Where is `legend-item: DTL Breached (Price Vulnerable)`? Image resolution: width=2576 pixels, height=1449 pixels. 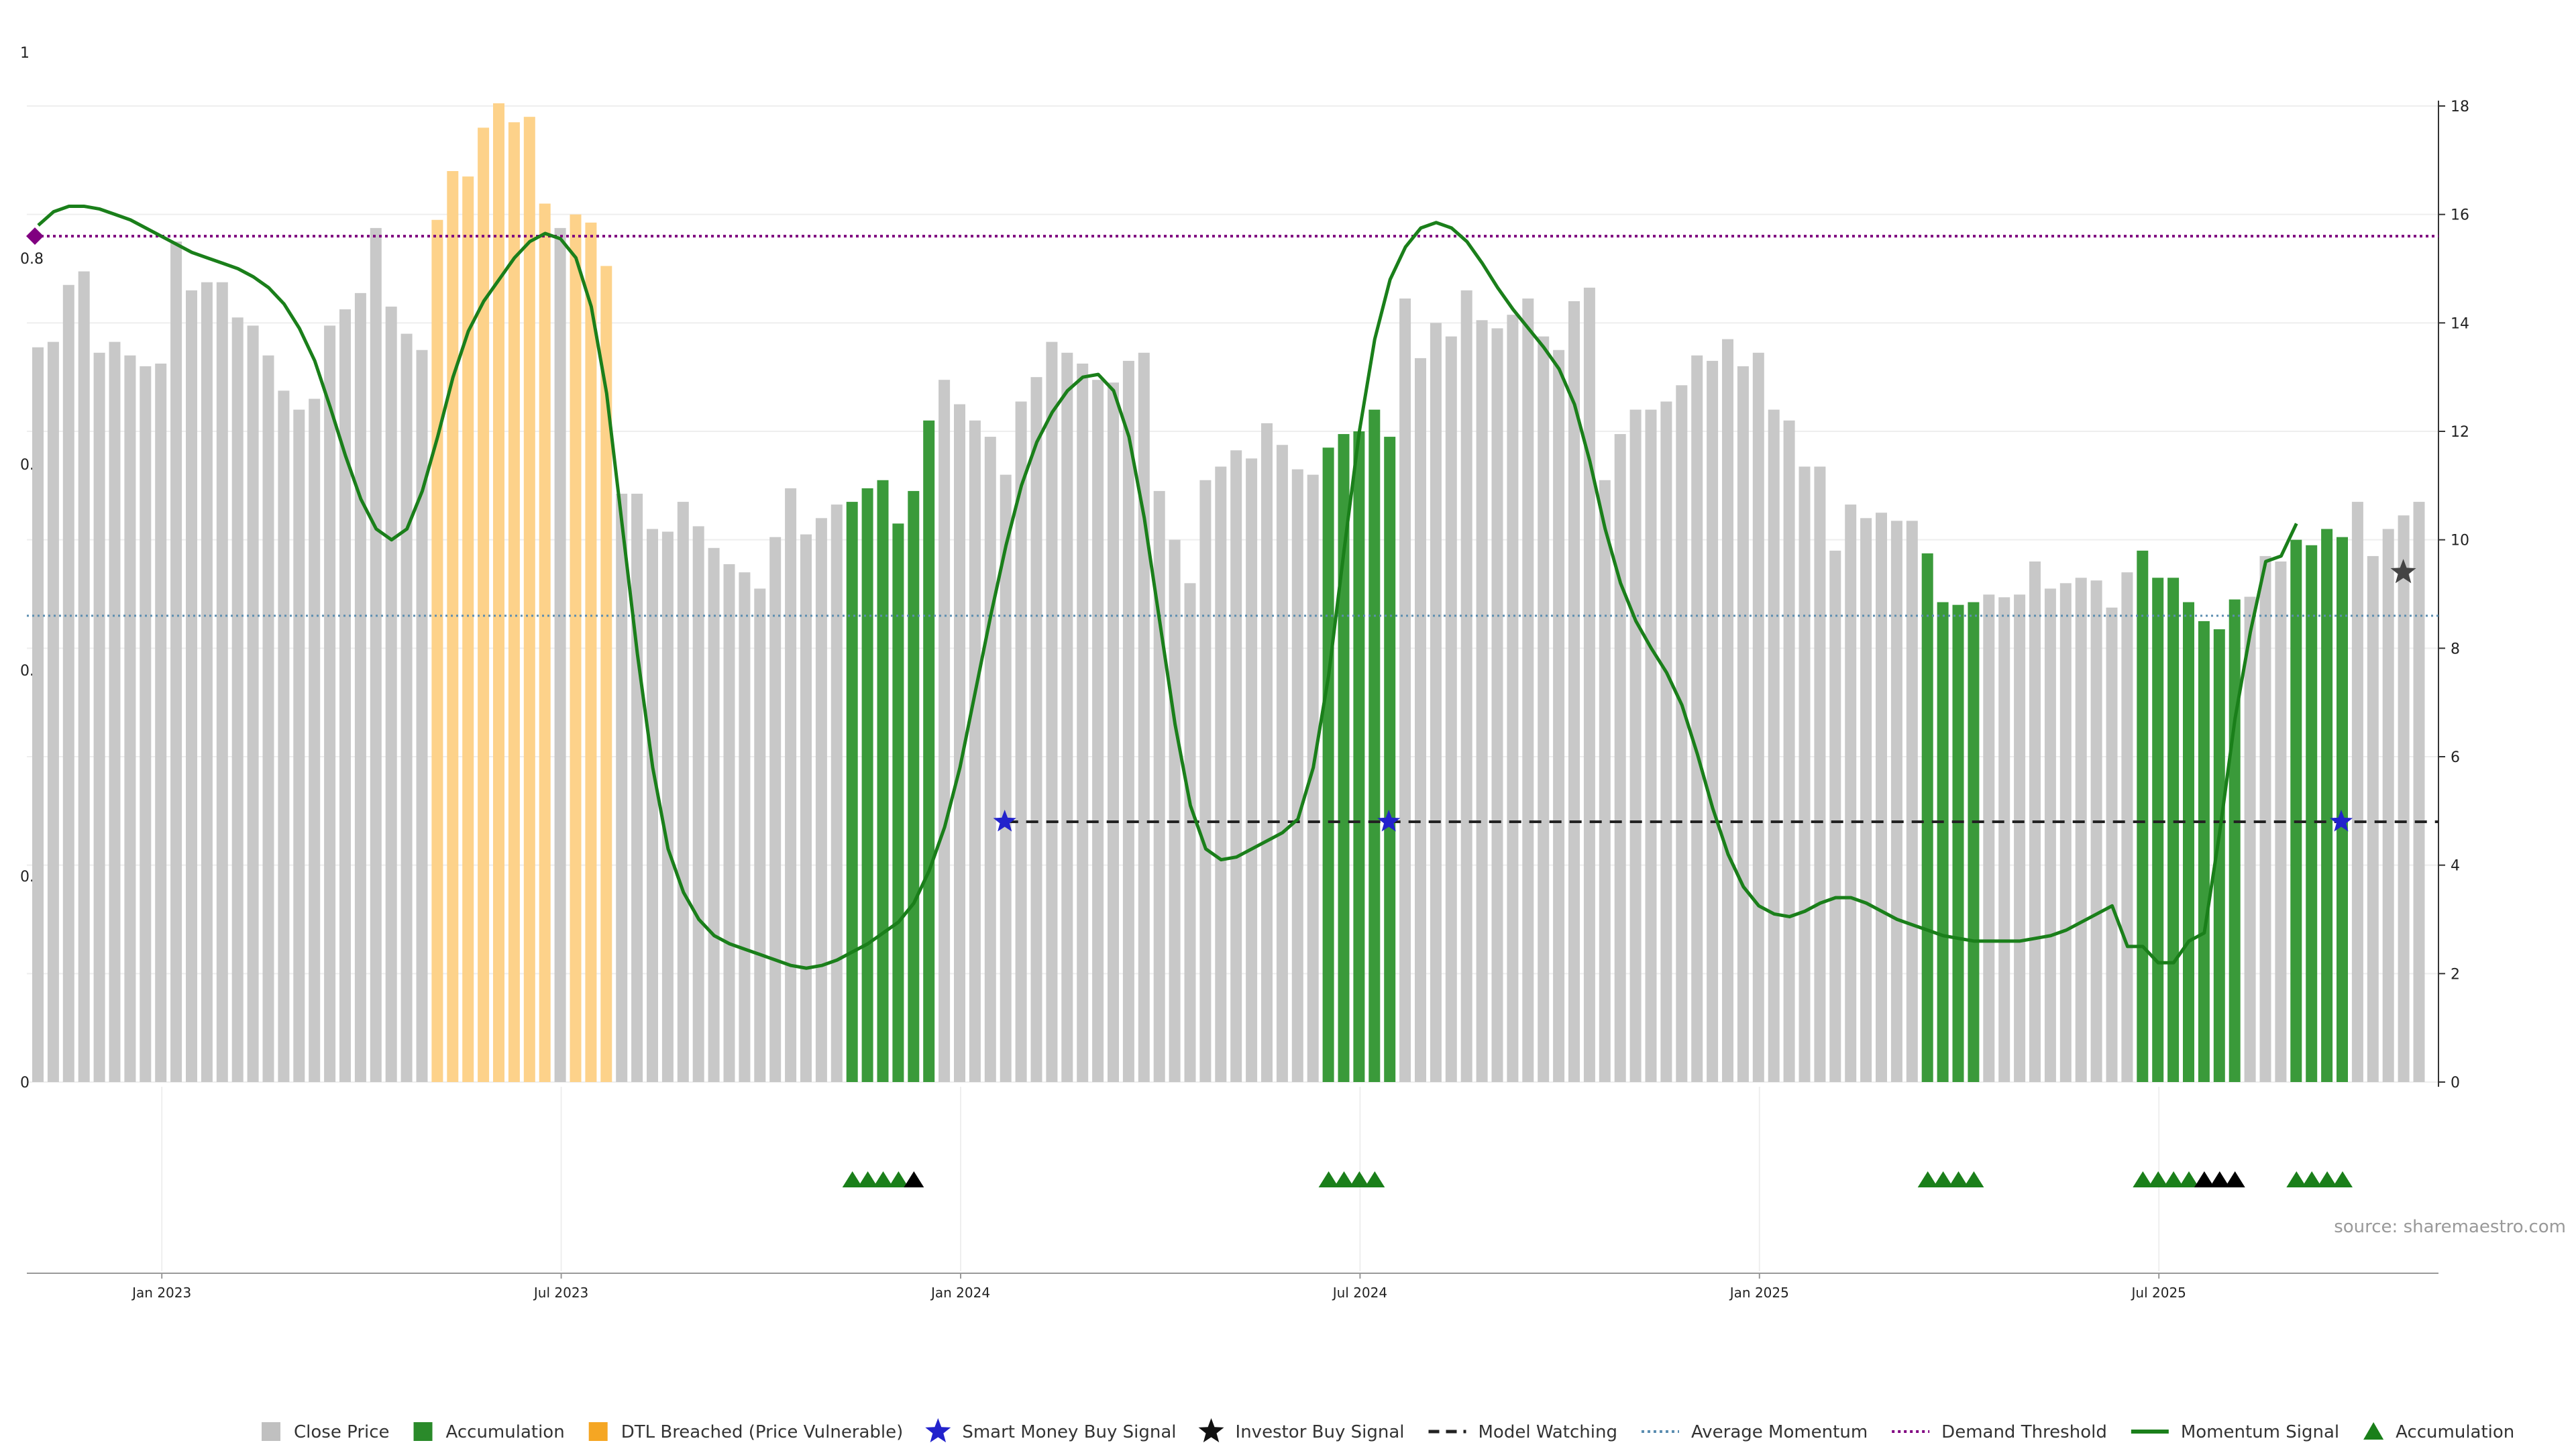 legend-item: DTL Breached (Price Vulnerable) is located at coordinates (745, 1432).